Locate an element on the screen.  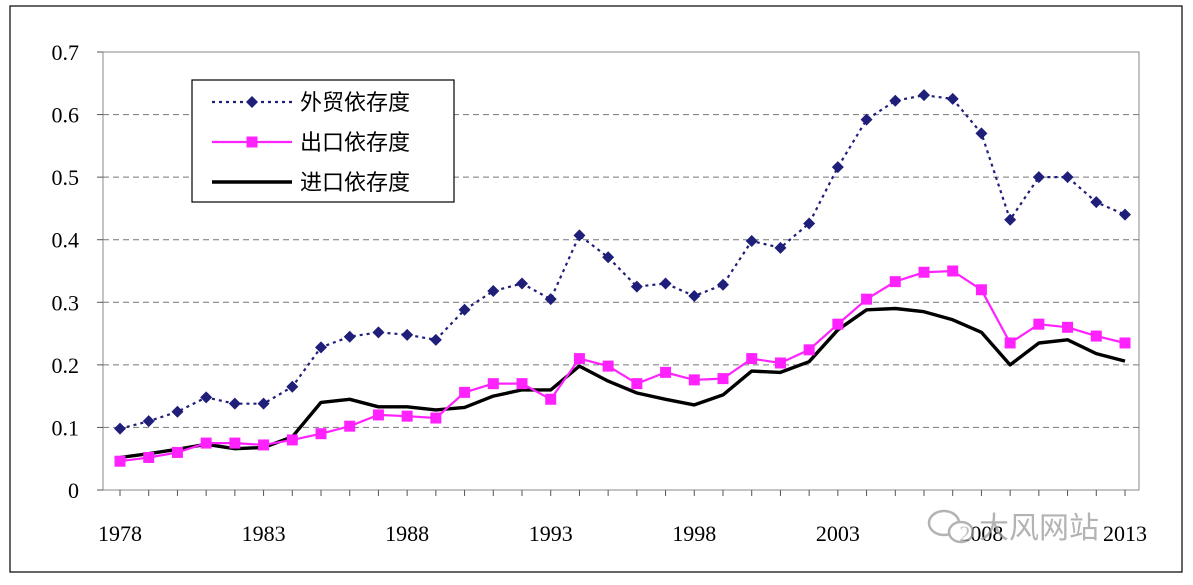
legend-item-2: 进口依存度 is located at coordinates (311, 183).